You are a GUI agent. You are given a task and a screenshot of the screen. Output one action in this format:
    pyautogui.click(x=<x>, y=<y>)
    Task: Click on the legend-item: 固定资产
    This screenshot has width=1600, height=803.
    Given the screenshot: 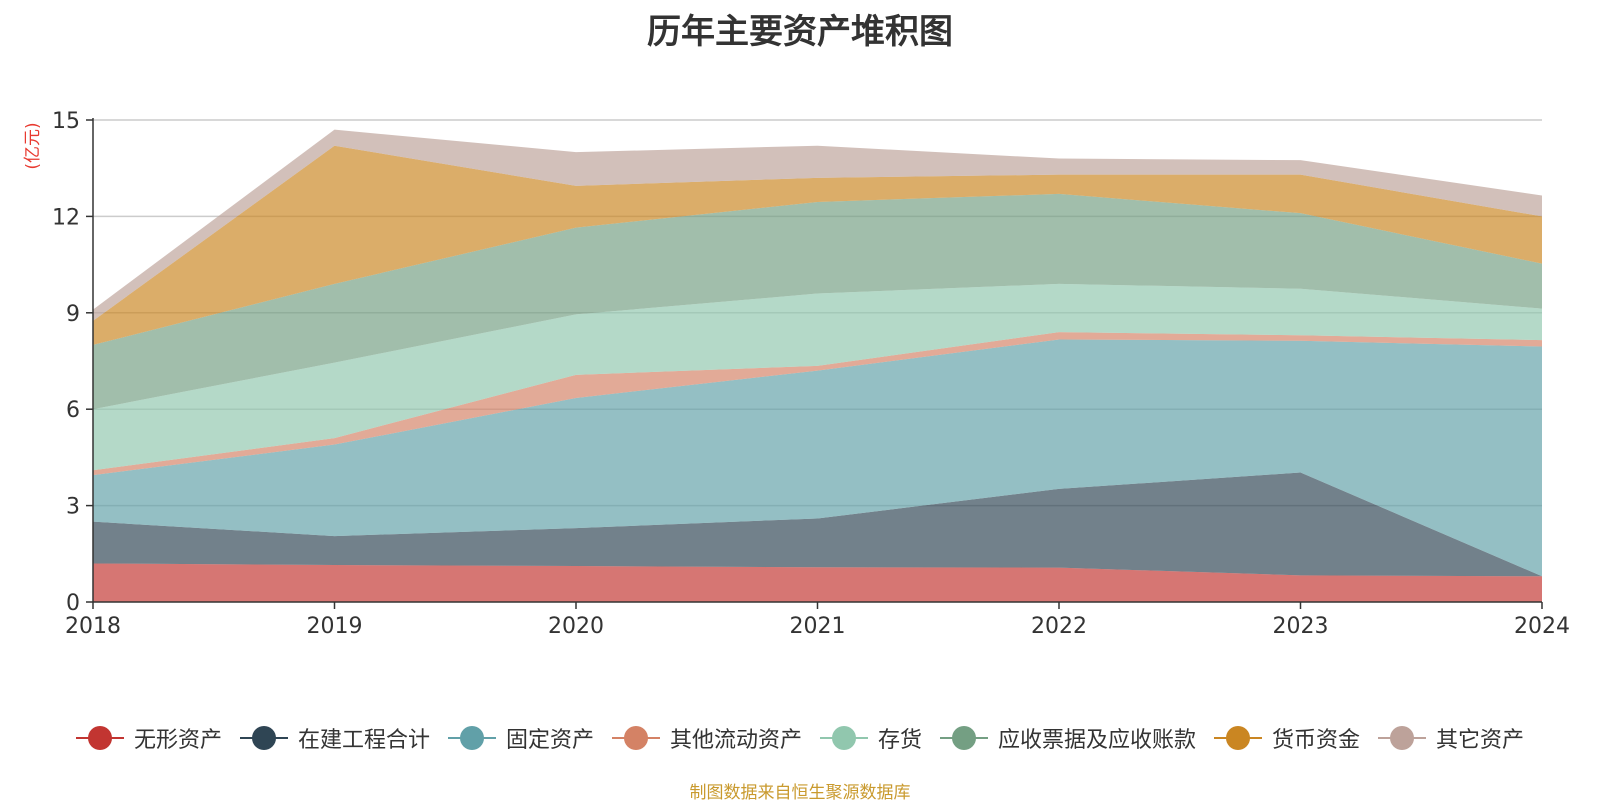 What is the action you would take?
    pyautogui.click(x=520, y=738)
    